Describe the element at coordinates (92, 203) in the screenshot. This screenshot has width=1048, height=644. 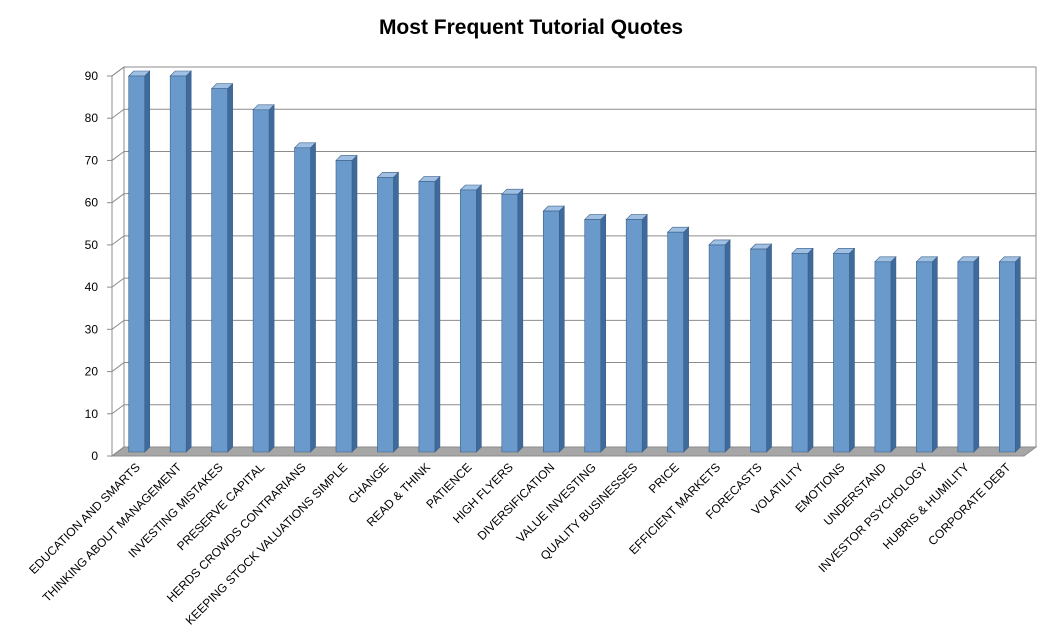
I see `y-tick-label: 60` at that location.